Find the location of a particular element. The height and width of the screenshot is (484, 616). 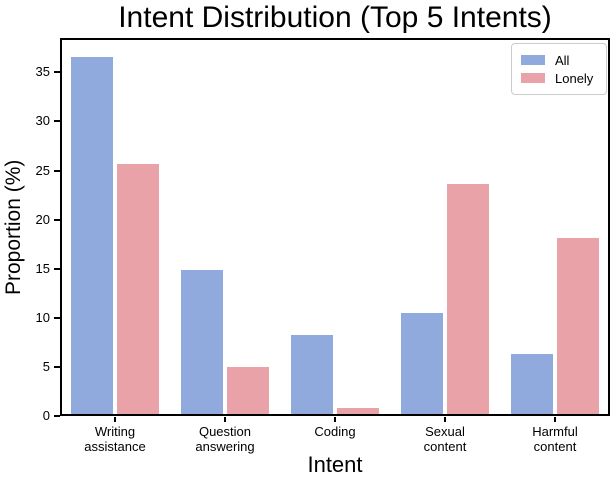

legend-label-lonely: Lonely is located at coordinates (574, 78).